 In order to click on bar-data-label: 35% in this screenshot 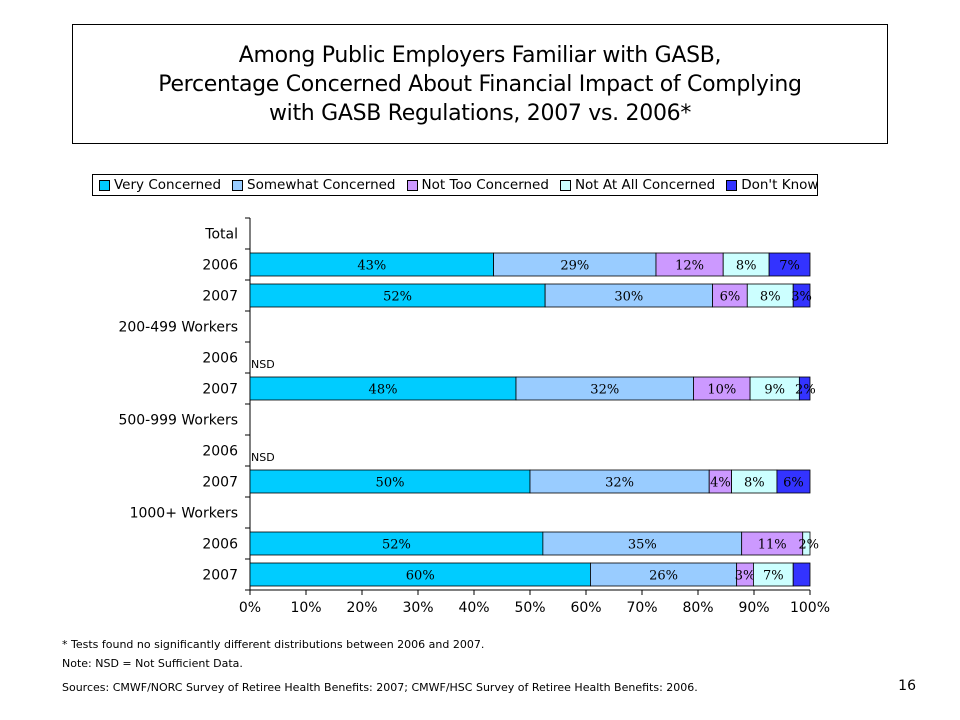, I will do `click(642, 545)`.